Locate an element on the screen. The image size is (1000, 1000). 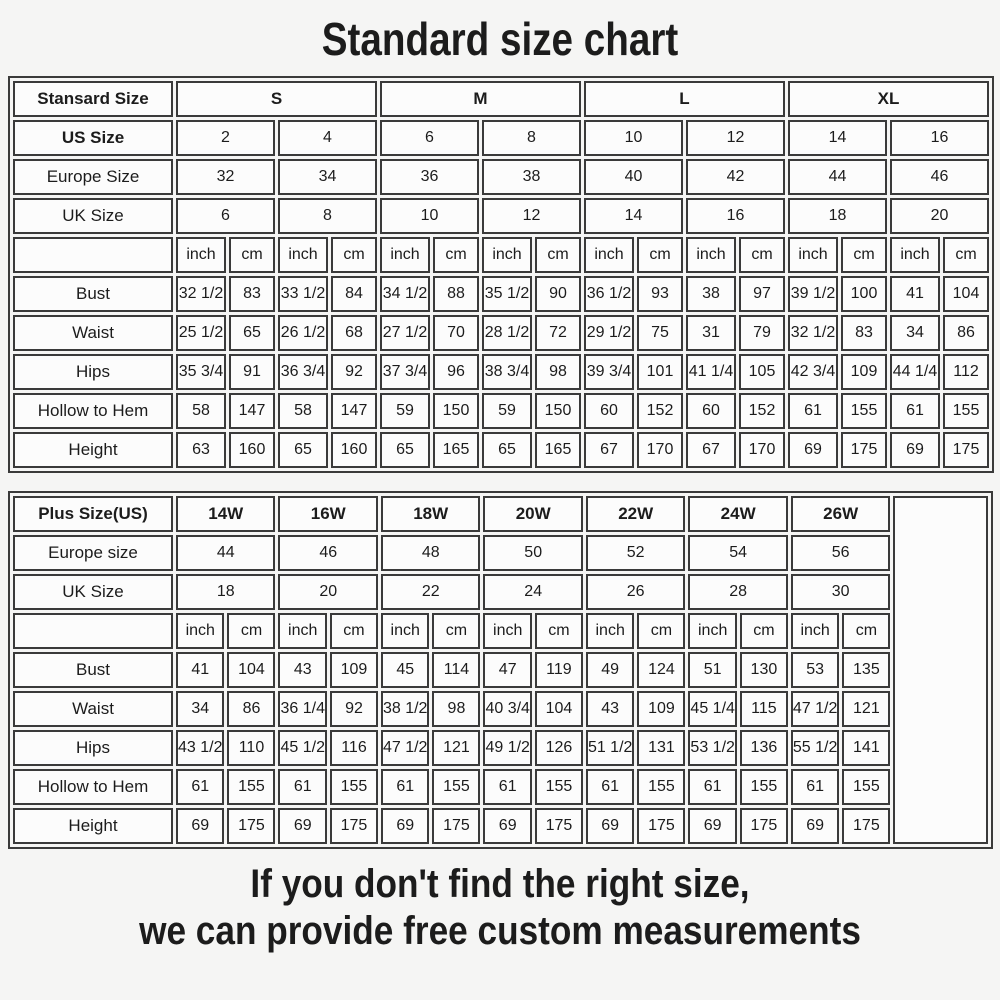
measure-value: 97 is located at coordinates (762, 294).